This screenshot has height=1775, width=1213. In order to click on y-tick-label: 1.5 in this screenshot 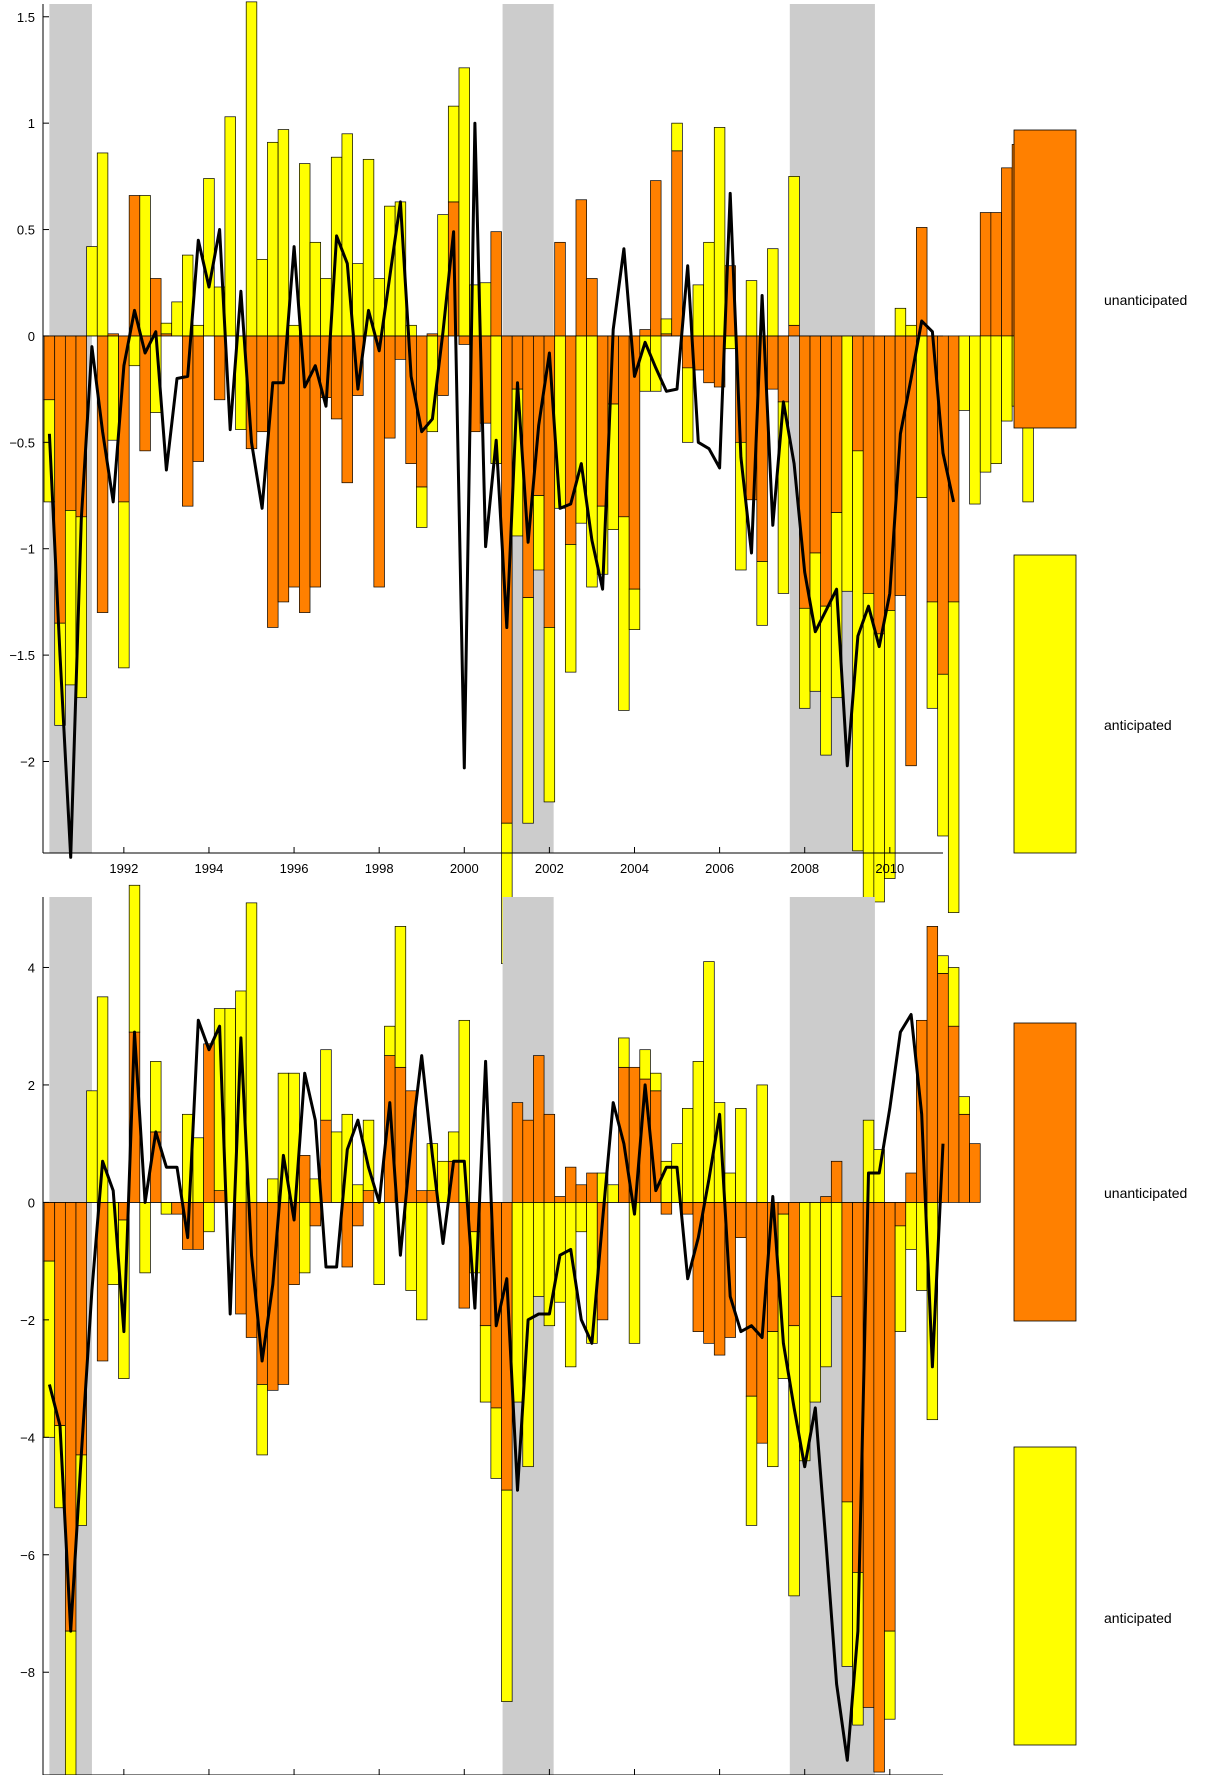, I will do `click(26, 17)`.